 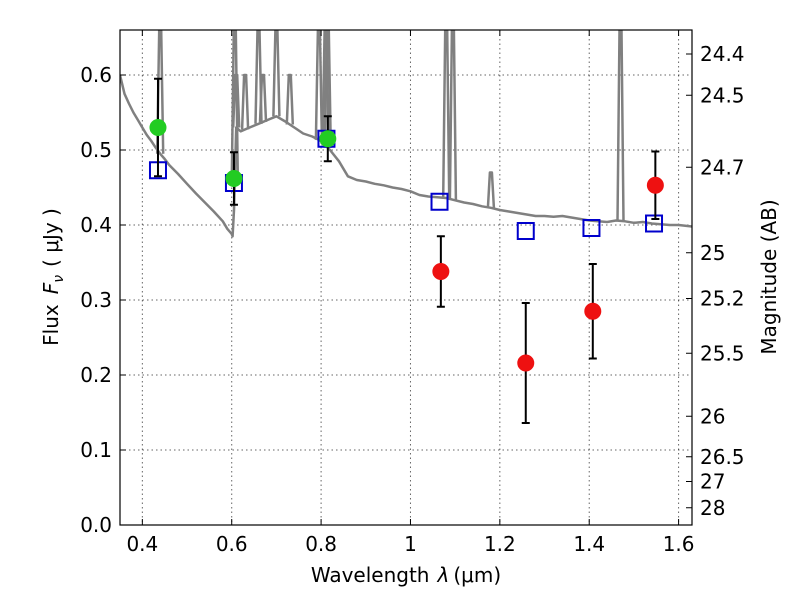 I want to click on x-axis-label: Wavelength λ (μm), so click(x=406, y=575).